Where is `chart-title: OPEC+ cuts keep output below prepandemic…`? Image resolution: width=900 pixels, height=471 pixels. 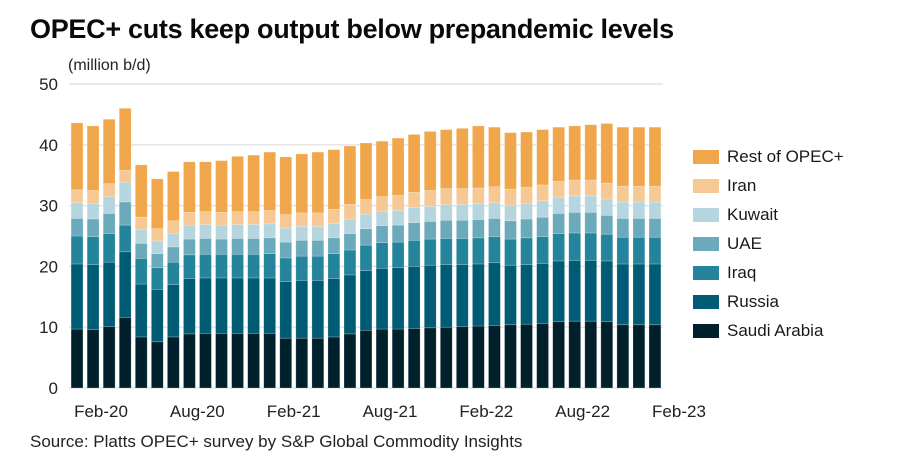
chart-title: OPEC+ cuts keep output below prepandemic… is located at coordinates (352, 29).